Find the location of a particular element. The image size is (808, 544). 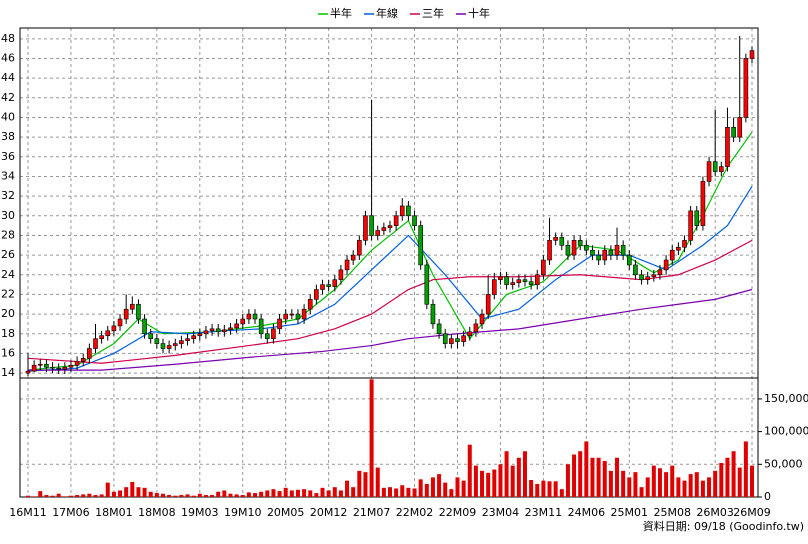

y-tick-label: 24 is located at coordinates (8, 274).